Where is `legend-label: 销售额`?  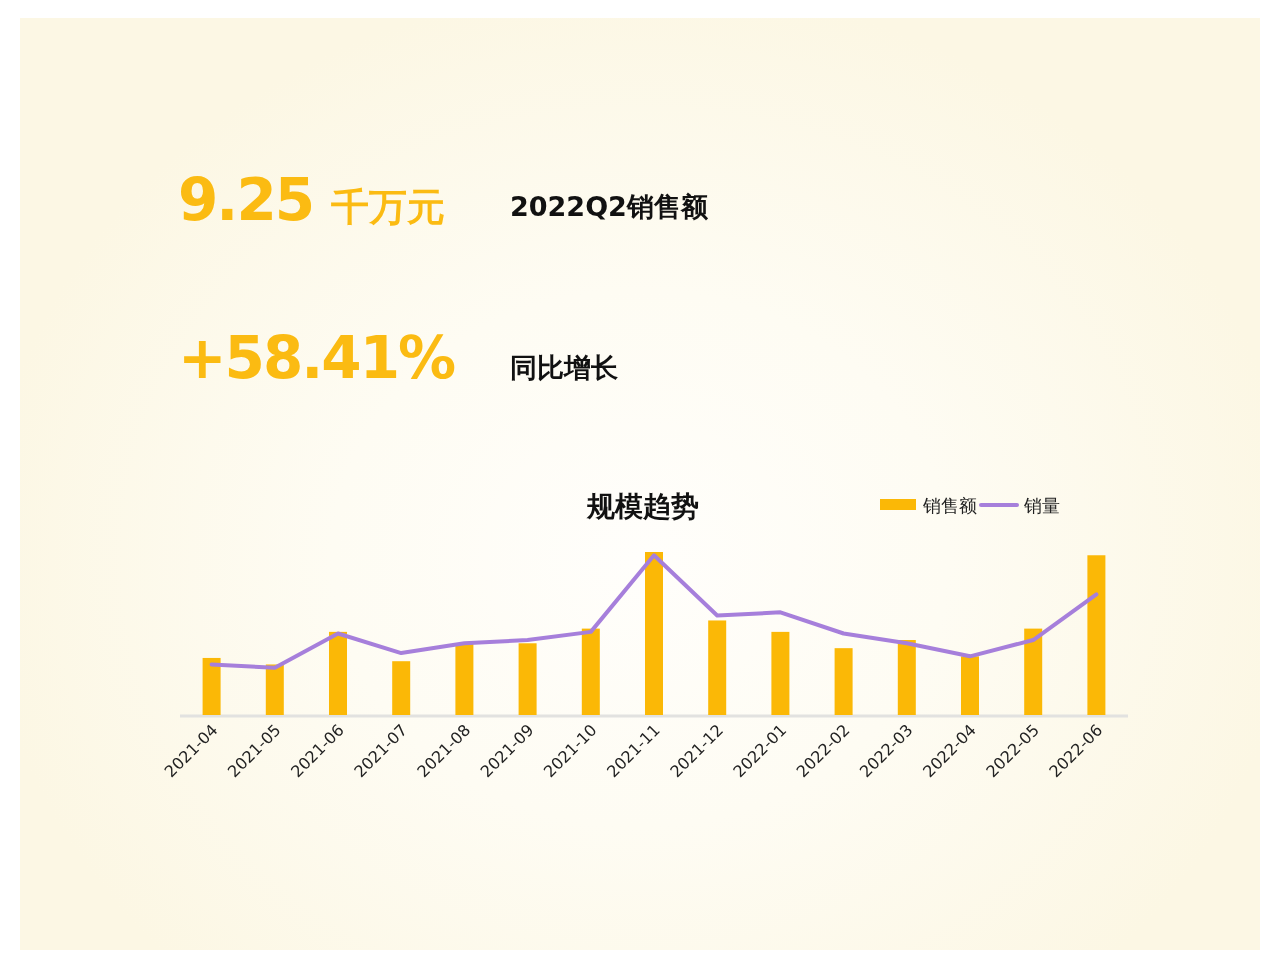 legend-label: 销售额 is located at coordinates (949, 505).